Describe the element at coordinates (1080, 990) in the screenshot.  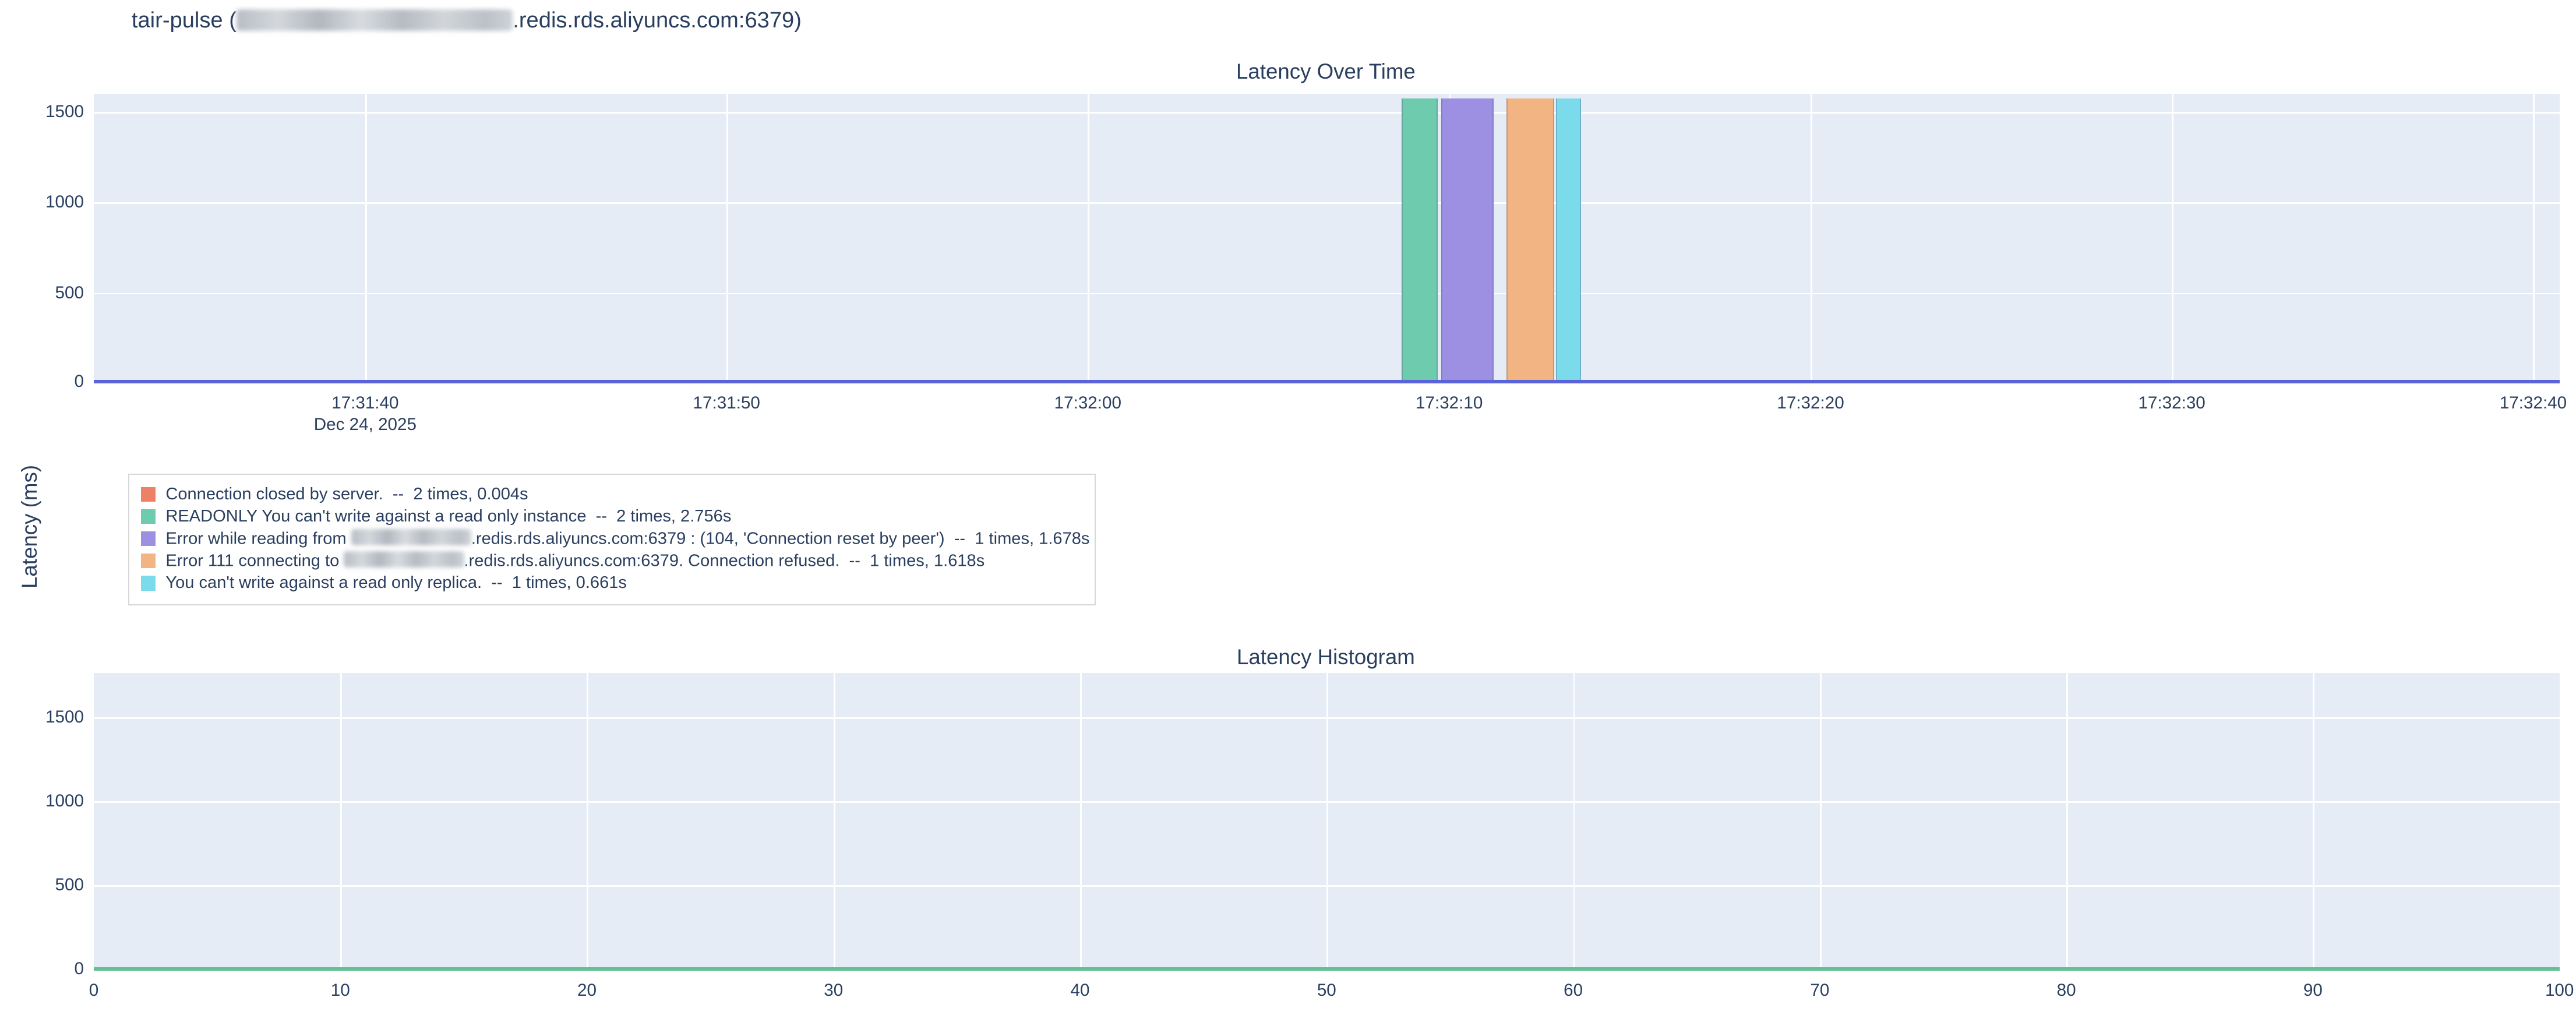
I see `x-tick-label: 40` at that location.